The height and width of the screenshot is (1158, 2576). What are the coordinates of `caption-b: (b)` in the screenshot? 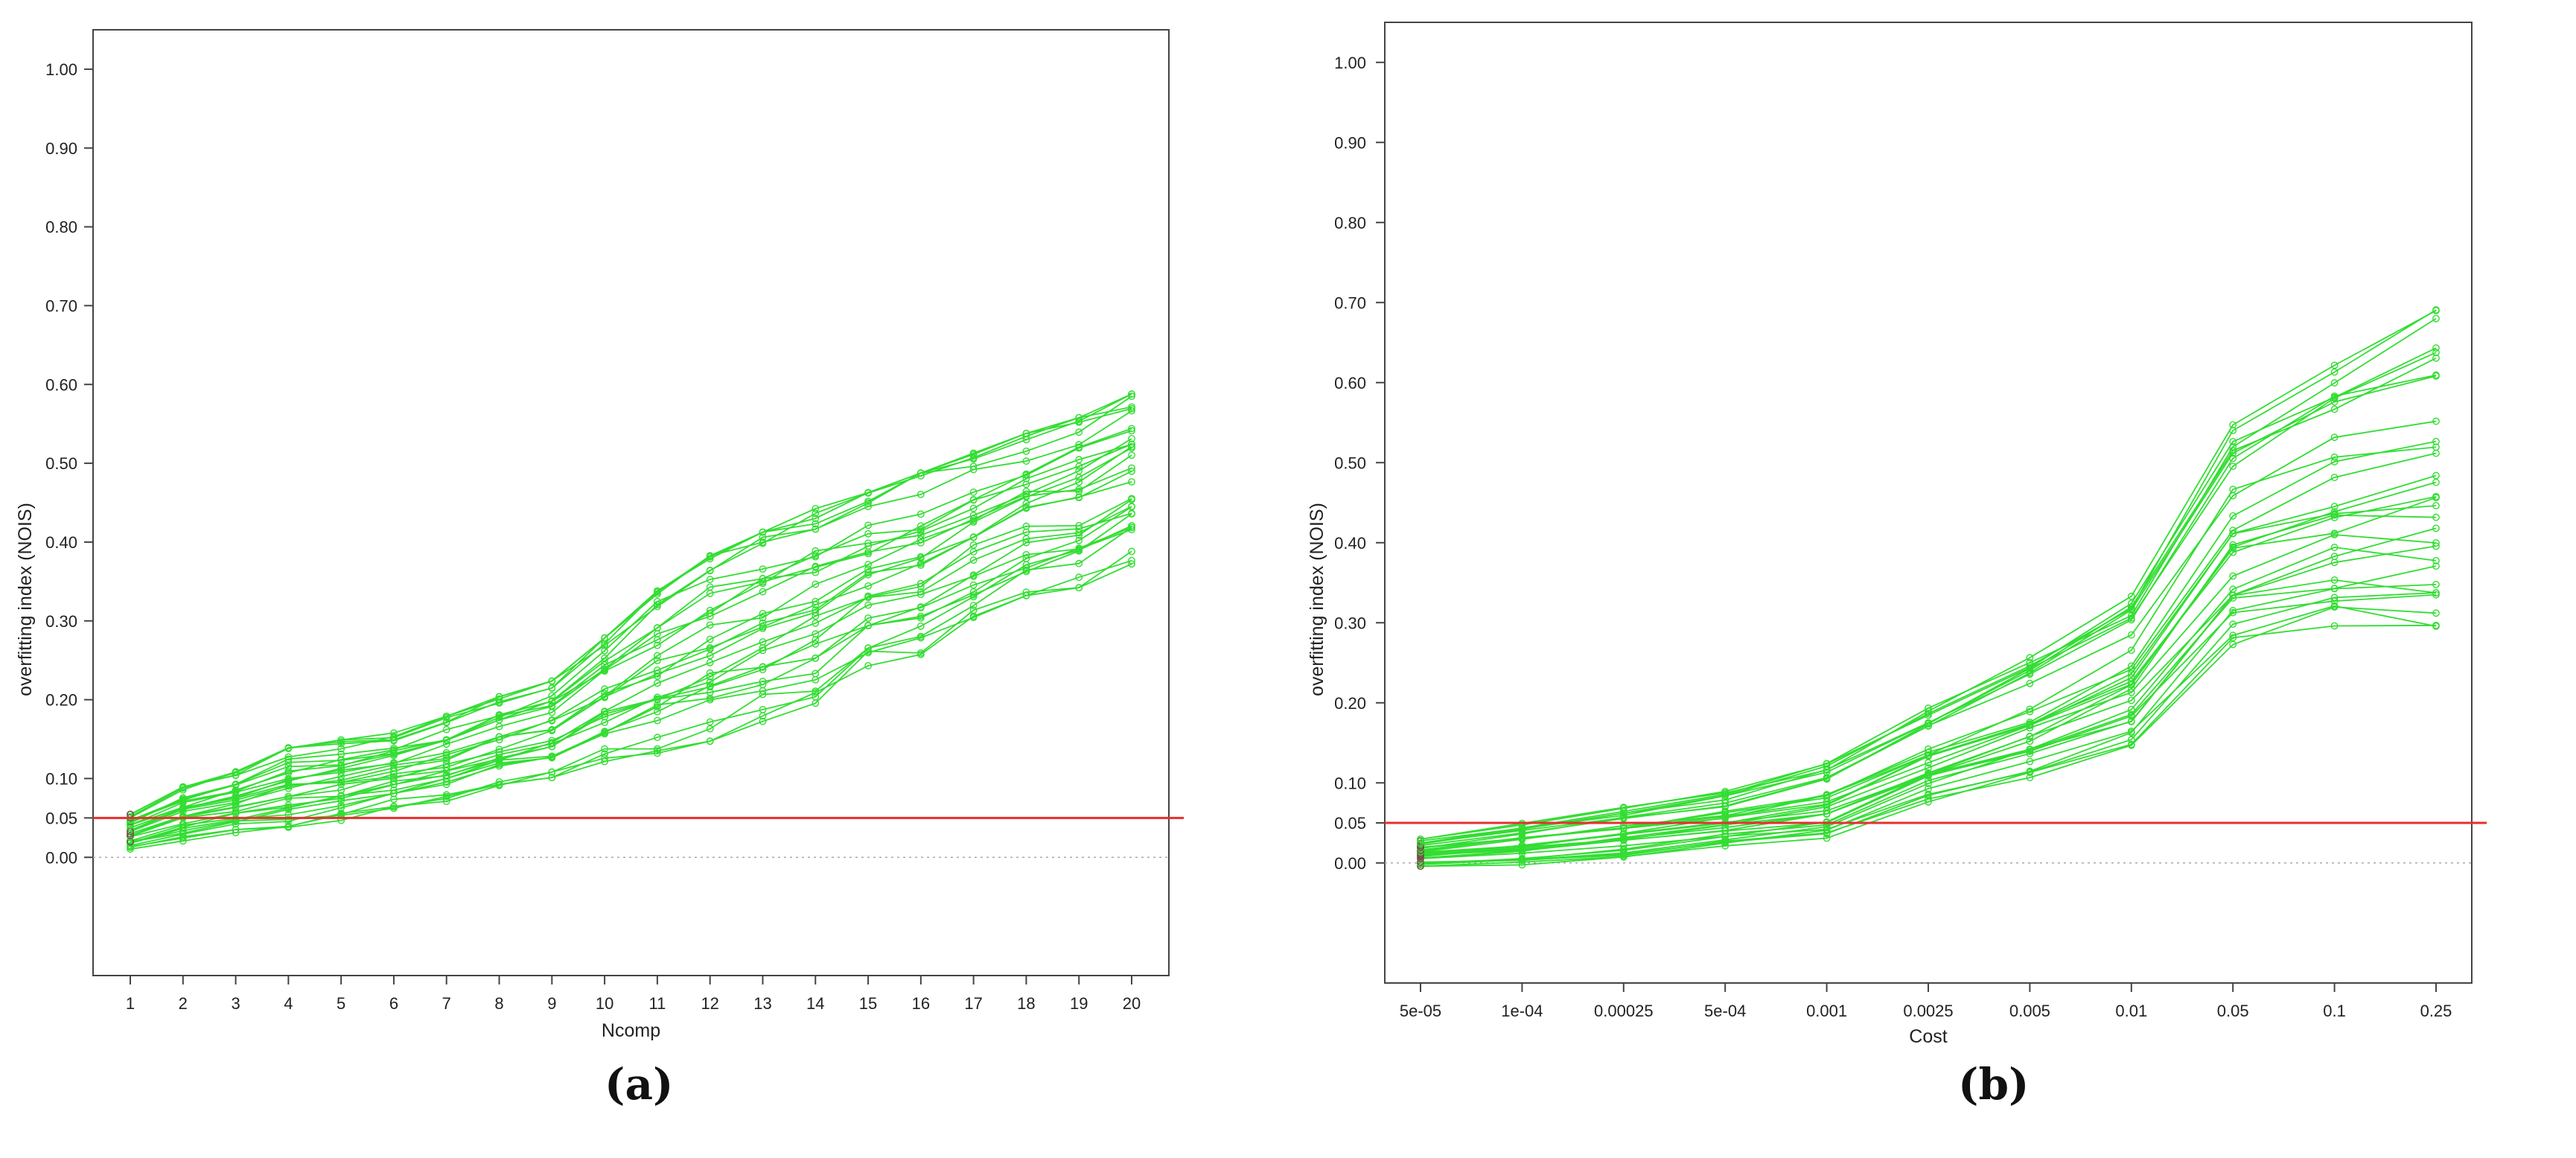 It's located at (1994, 1084).